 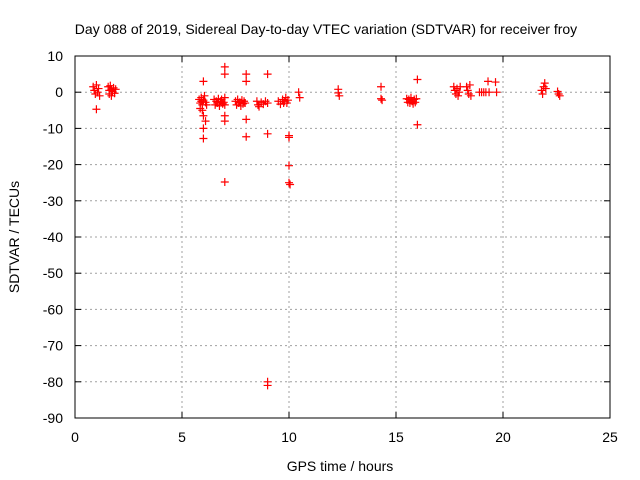 What do you see at coordinates (59, 92) in the screenshot?
I see `y-tick-label: 0` at bounding box center [59, 92].